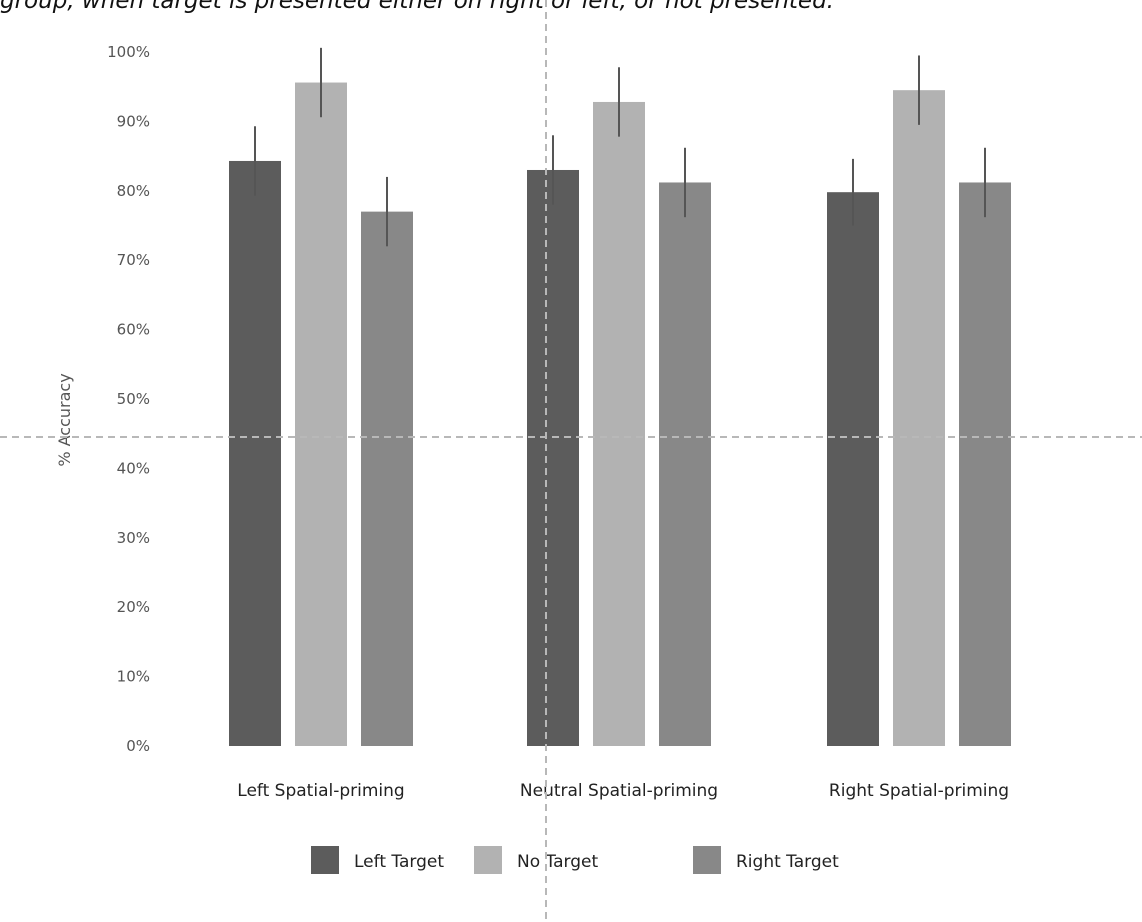 This screenshot has width=1142, height=922. What do you see at coordinates (133, 468) in the screenshot?
I see `y-tick-label: 40%` at bounding box center [133, 468].